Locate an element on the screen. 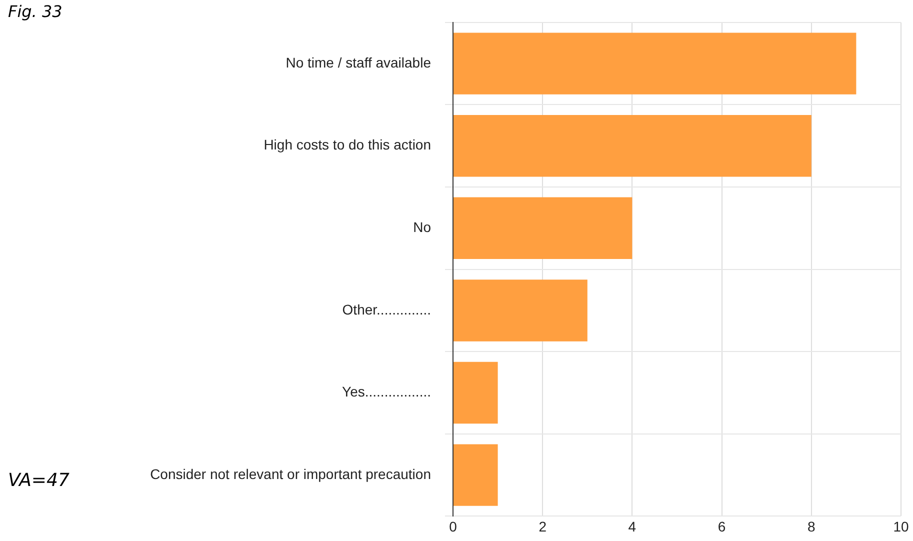 This screenshot has width=913, height=541. y-tick-label: No is located at coordinates (422, 227).